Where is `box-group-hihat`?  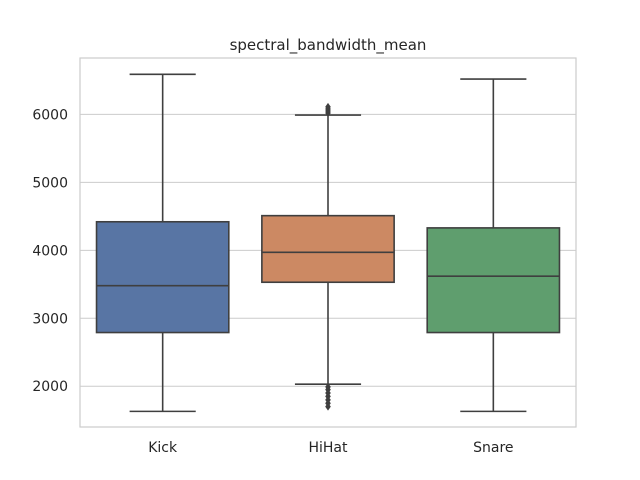
box-group-hihat is located at coordinates (328, 256).